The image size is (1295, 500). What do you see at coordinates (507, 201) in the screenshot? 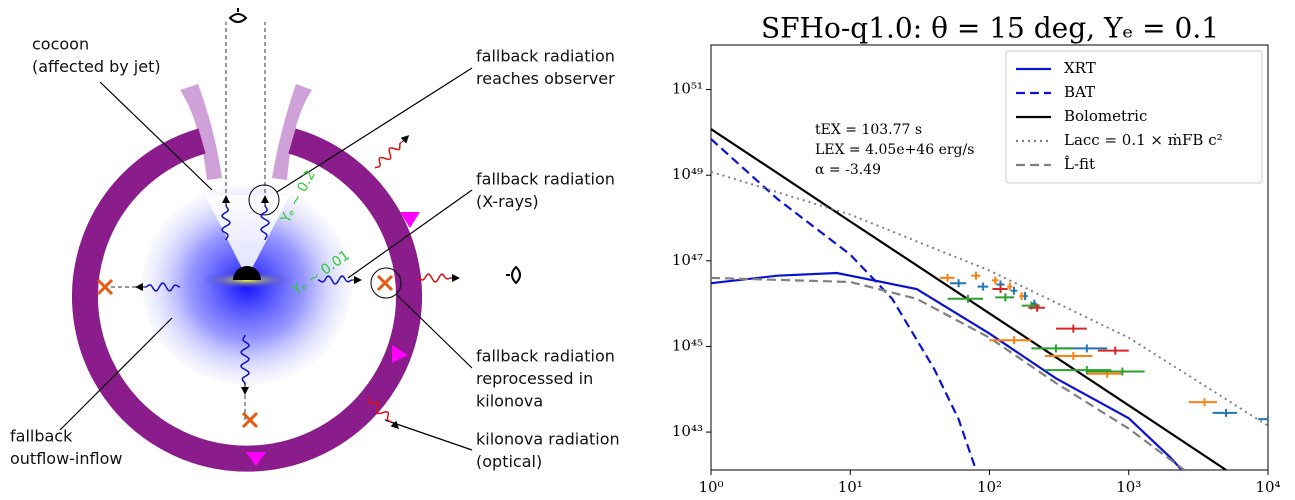
I see `diagram-label: (X-rays)` at bounding box center [507, 201].